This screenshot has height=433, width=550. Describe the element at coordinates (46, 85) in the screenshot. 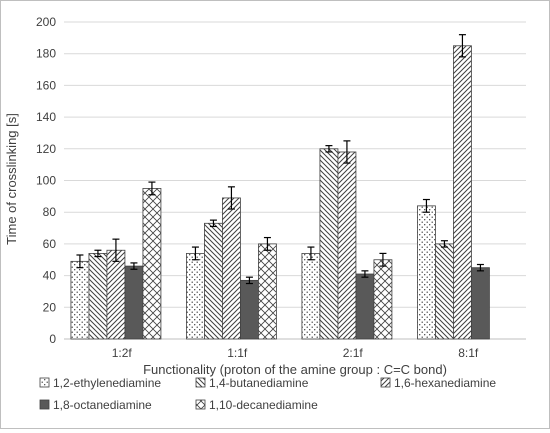

I see `y-tick-label: 160` at that location.